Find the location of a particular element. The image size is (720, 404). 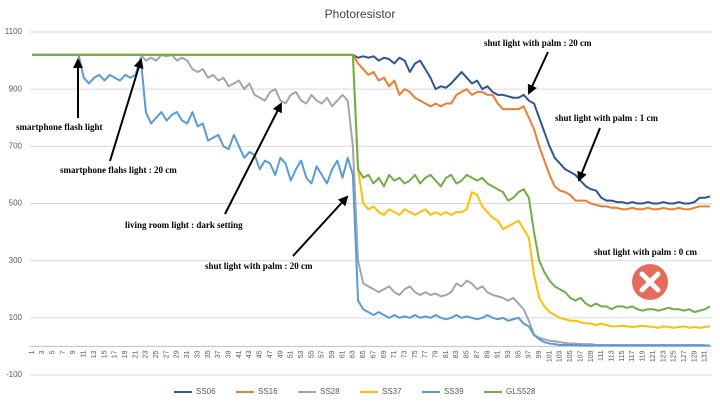

x-tick-label: 129 is located at coordinates (694, 356).